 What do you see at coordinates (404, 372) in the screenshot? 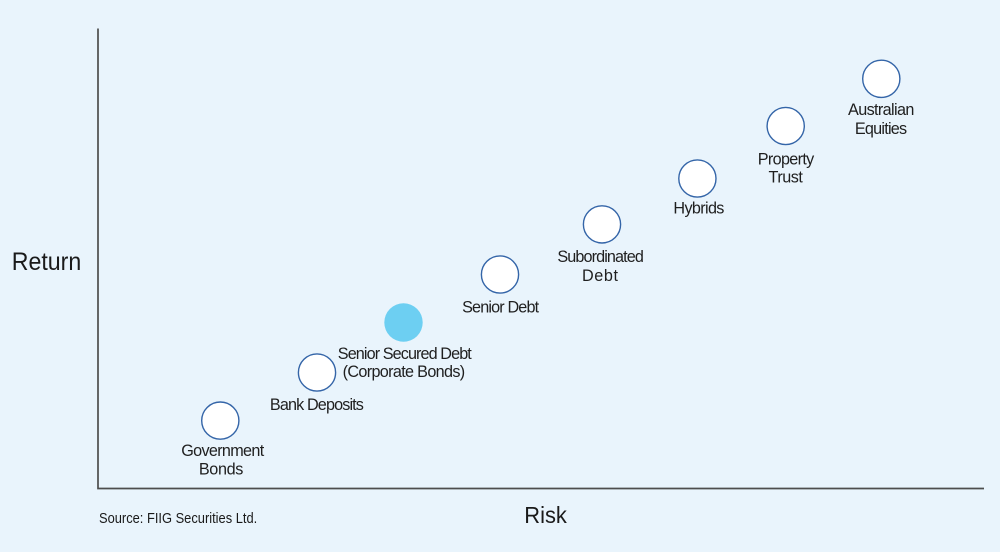
I see `svg-text: (Corporate Bonds)` at bounding box center [404, 372].